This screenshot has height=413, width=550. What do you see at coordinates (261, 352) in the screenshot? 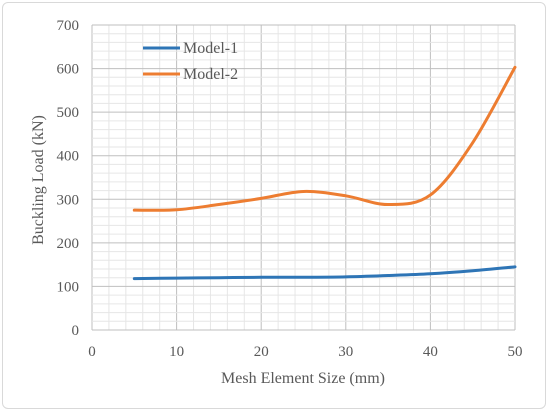
I see `x-tick-label: 20` at bounding box center [261, 352].